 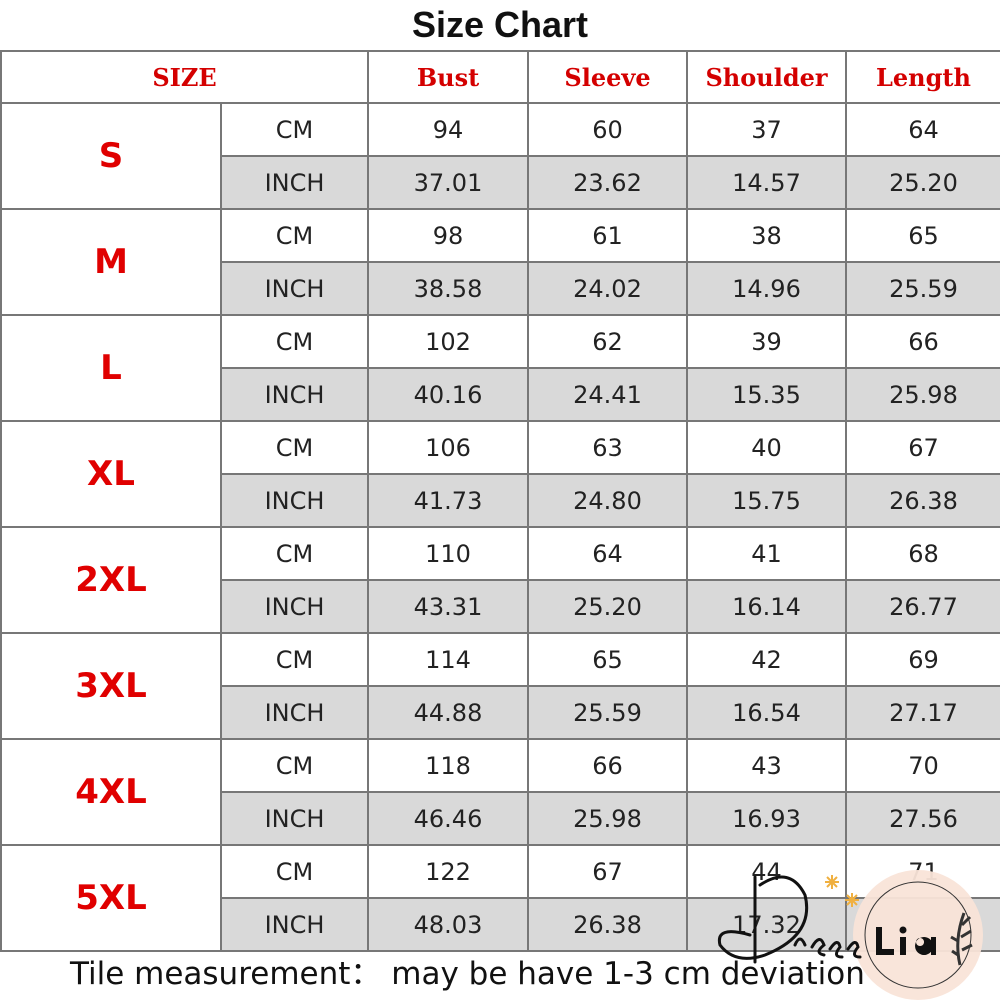 What do you see at coordinates (922, 235) in the screenshot?
I see `length-value: 65` at bounding box center [922, 235].